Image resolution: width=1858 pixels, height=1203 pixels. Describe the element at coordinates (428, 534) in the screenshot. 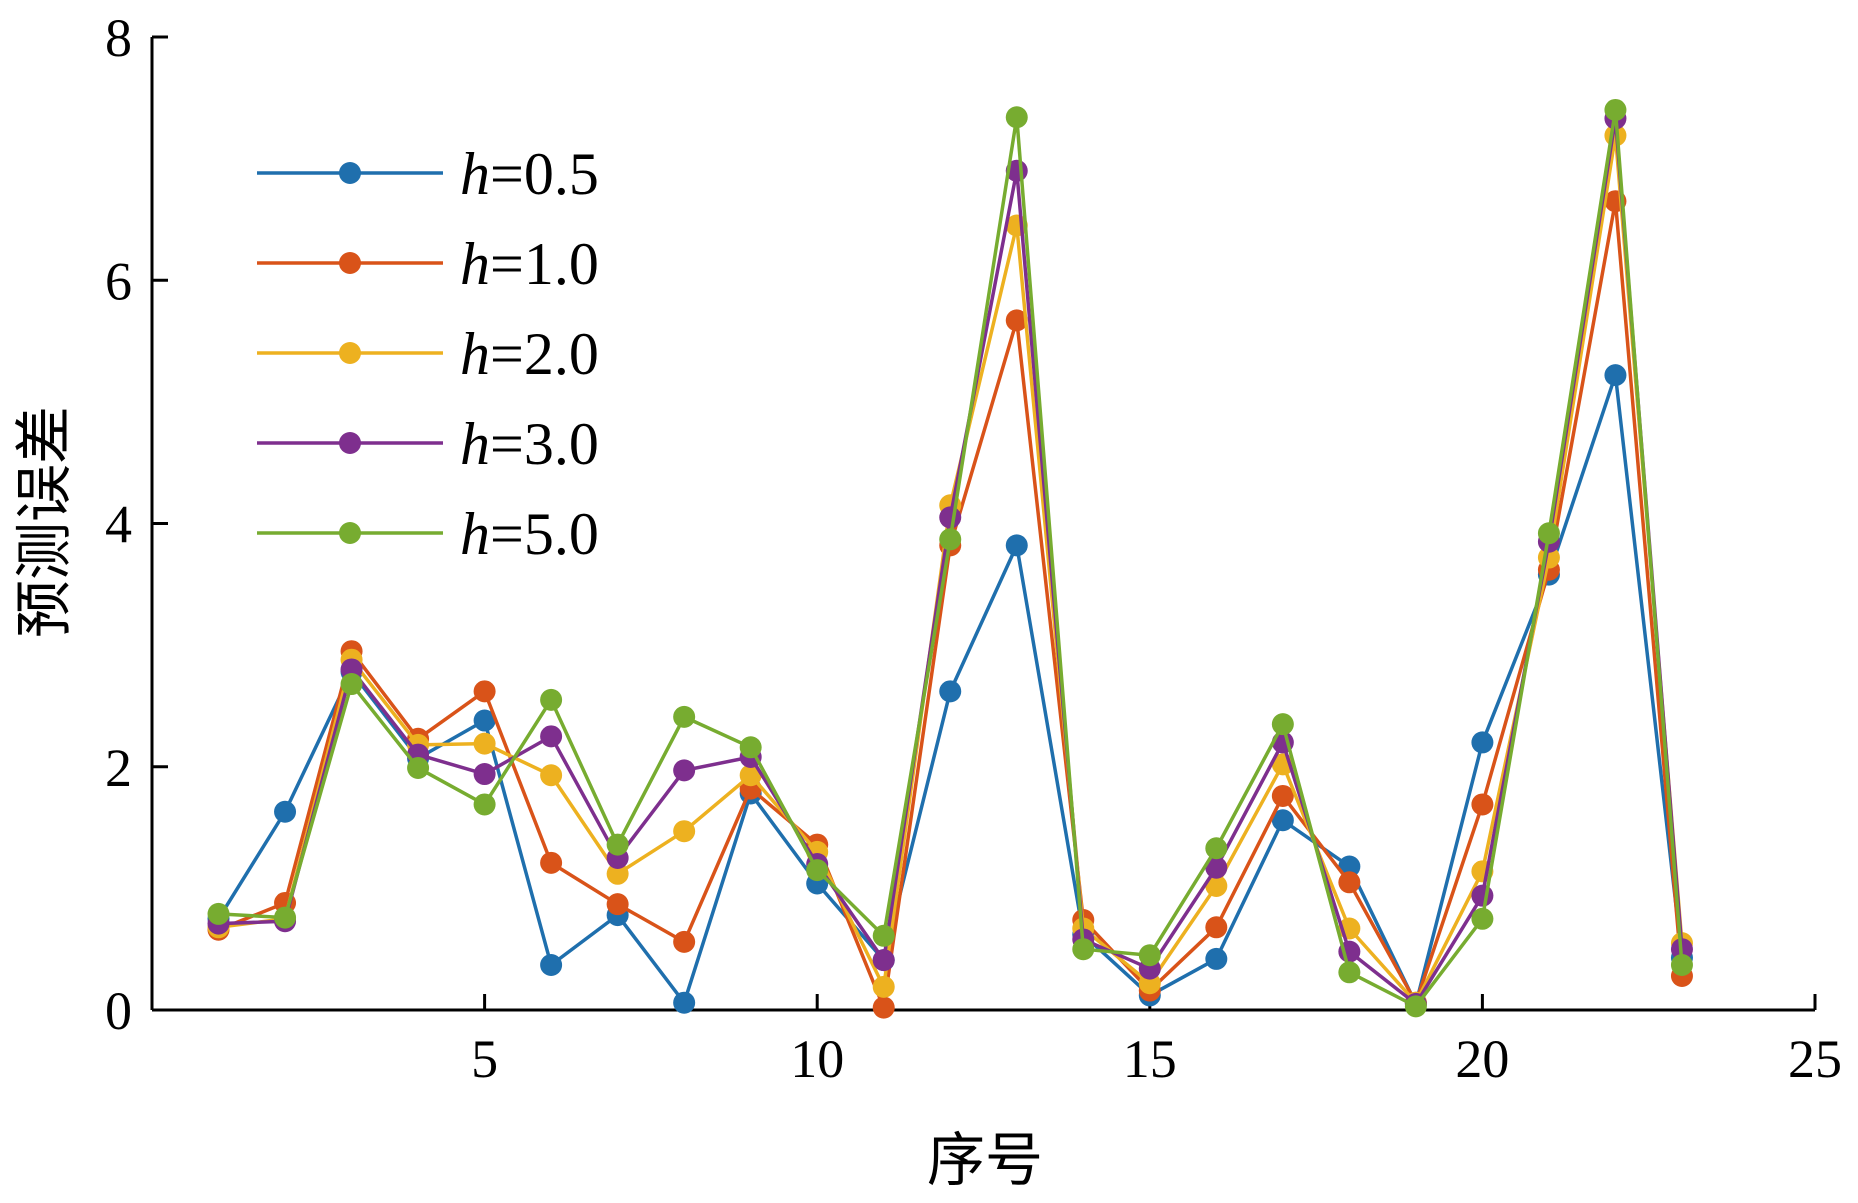

I see `legend-item: h=5.0` at that location.